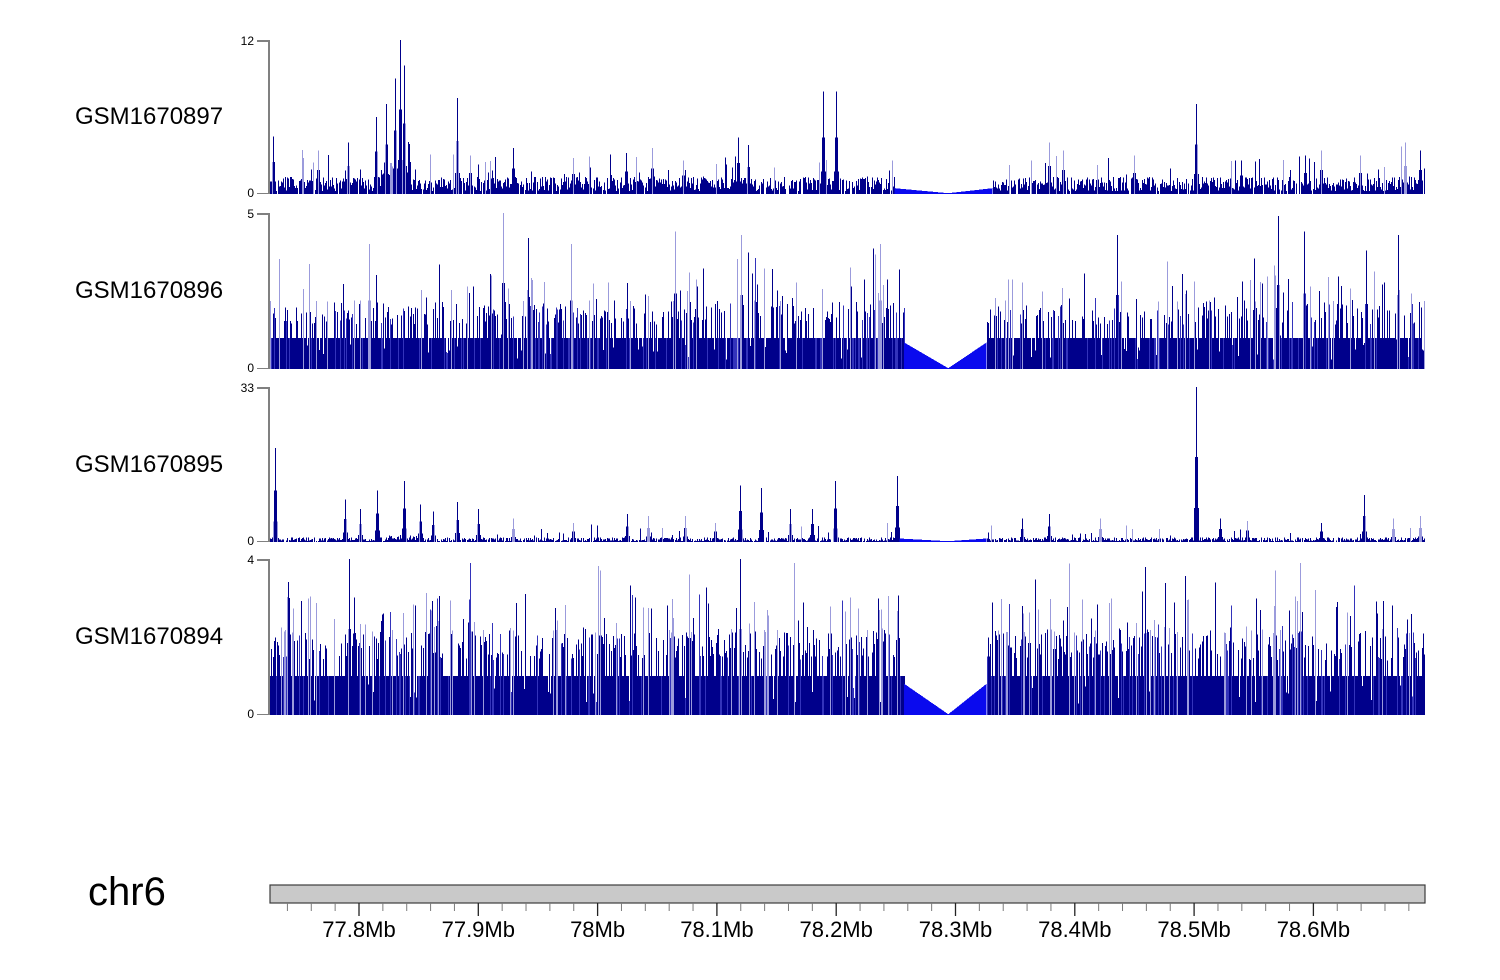 The image size is (1500, 980). I want to click on axis-tick-label: 77.8Mb, so click(359, 929).